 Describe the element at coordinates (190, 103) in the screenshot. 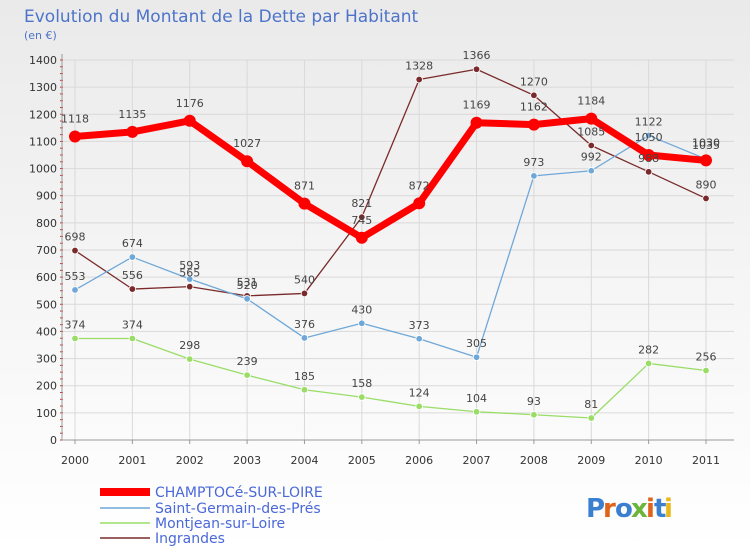

I see `data-label: 1176` at that location.